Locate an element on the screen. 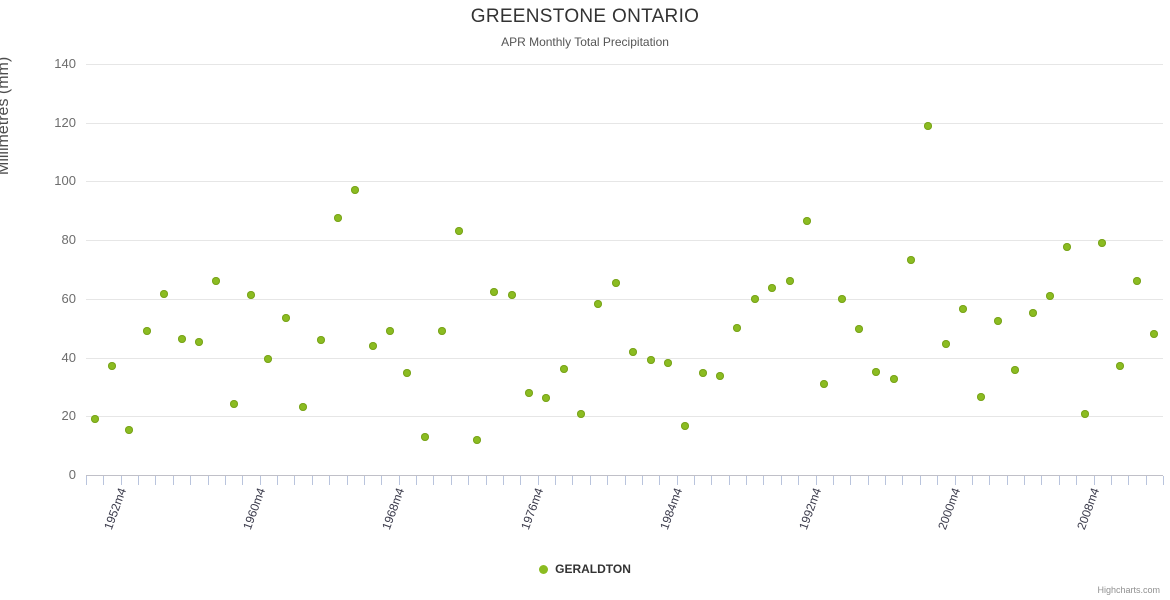 The image size is (1170, 600). x-axis-tick-label: 2000m4 is located at coordinates (949, 509).